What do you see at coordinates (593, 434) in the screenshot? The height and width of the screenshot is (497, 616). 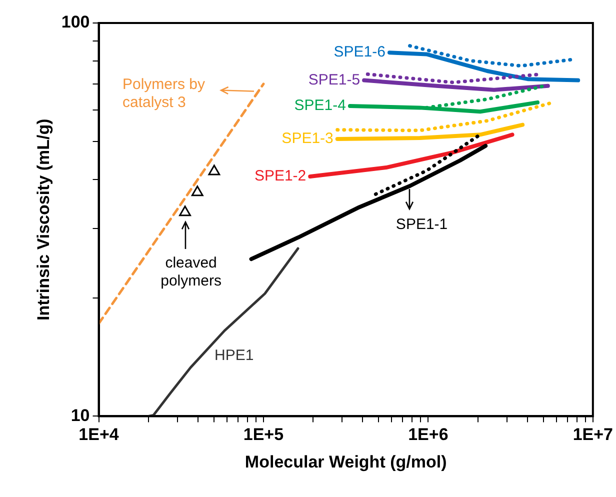 I see `x-tick-label: 1E+7` at bounding box center [593, 434].